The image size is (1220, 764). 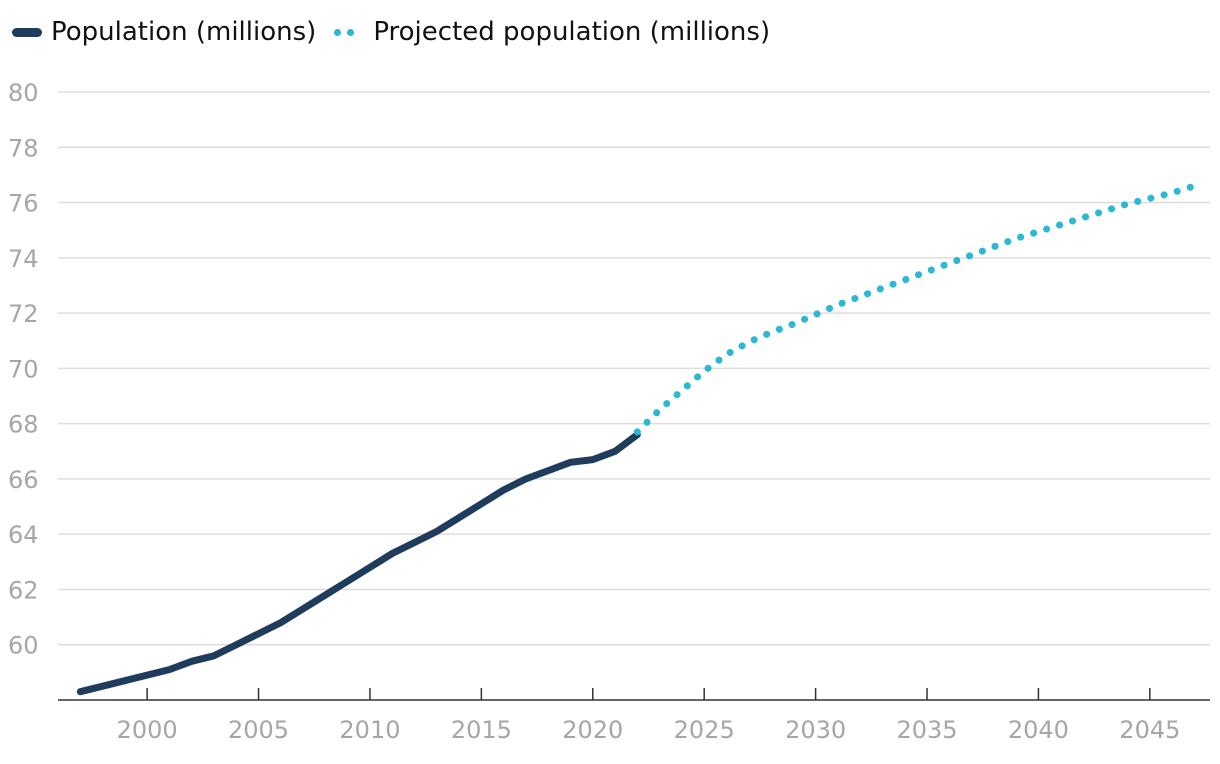 What do you see at coordinates (634, 716) in the screenshot?
I see `x-axis: 2000 2005 2010 2015 2020 2025 2030 2035 2040 2045` at bounding box center [634, 716].